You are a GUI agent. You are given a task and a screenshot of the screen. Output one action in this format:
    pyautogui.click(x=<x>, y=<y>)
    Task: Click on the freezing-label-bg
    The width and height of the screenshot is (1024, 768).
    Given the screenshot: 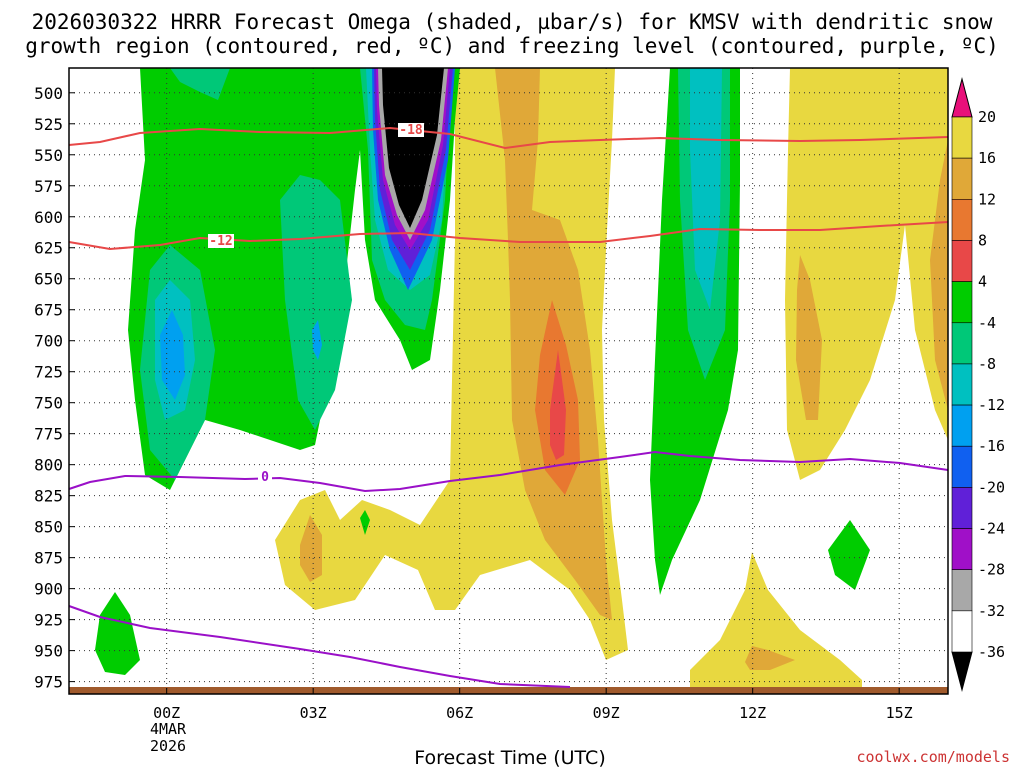 What is the action you would take?
    pyautogui.click(x=265, y=477)
    